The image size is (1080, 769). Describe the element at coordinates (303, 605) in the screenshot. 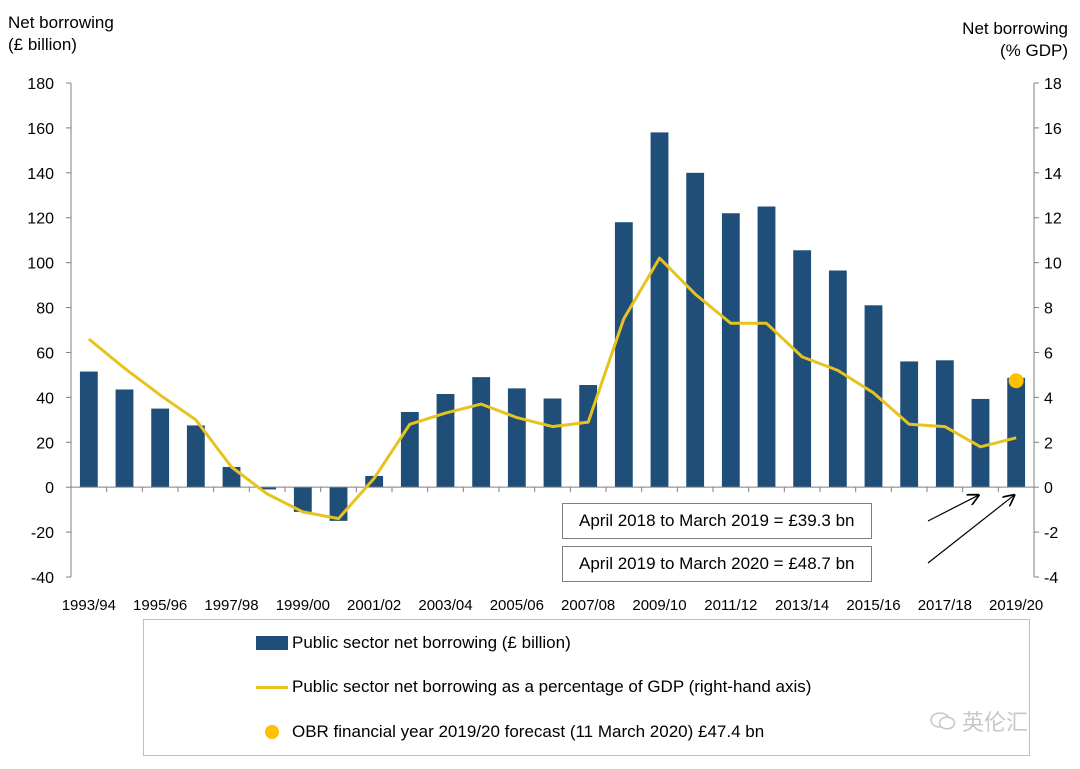

I see `x-axis-tick-label: 1999/00` at that location.